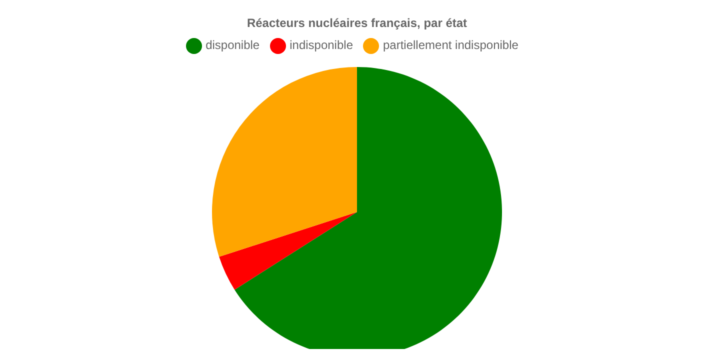  What do you see at coordinates (450, 45) in the screenshot?
I see `legend-label: partiellement indisponible` at bounding box center [450, 45].